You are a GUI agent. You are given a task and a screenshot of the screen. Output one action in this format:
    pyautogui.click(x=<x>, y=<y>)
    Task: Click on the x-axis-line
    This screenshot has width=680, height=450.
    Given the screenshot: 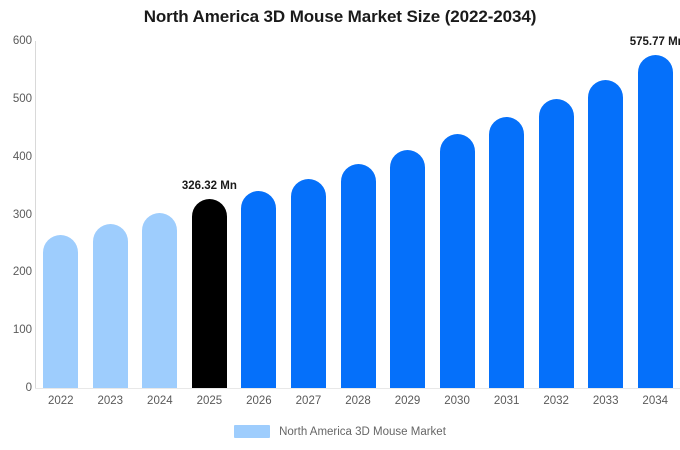 What is the action you would take?
    pyautogui.click(x=357, y=388)
    